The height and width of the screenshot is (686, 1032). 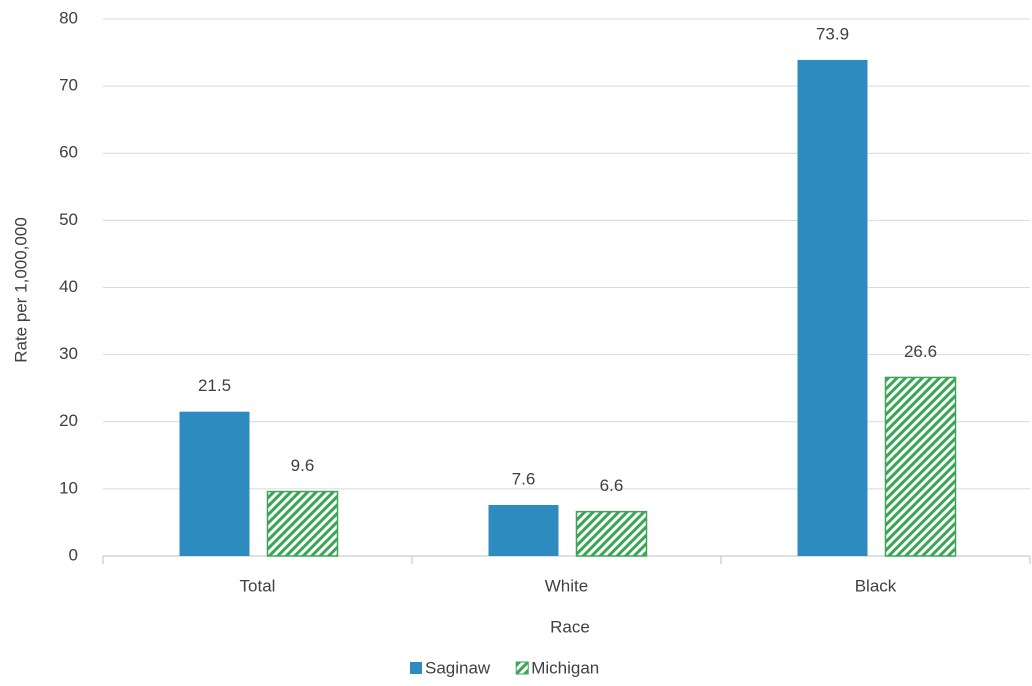 What do you see at coordinates (458, 667) in the screenshot?
I see `legend-label: Saginaw` at bounding box center [458, 667].